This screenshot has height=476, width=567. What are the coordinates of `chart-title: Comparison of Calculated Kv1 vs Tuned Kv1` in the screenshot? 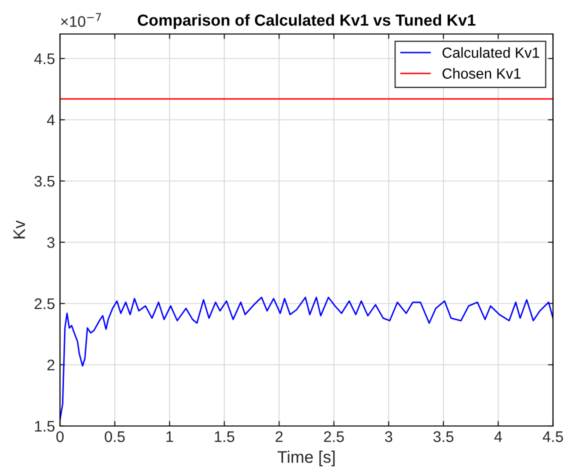 It's located at (307, 21).